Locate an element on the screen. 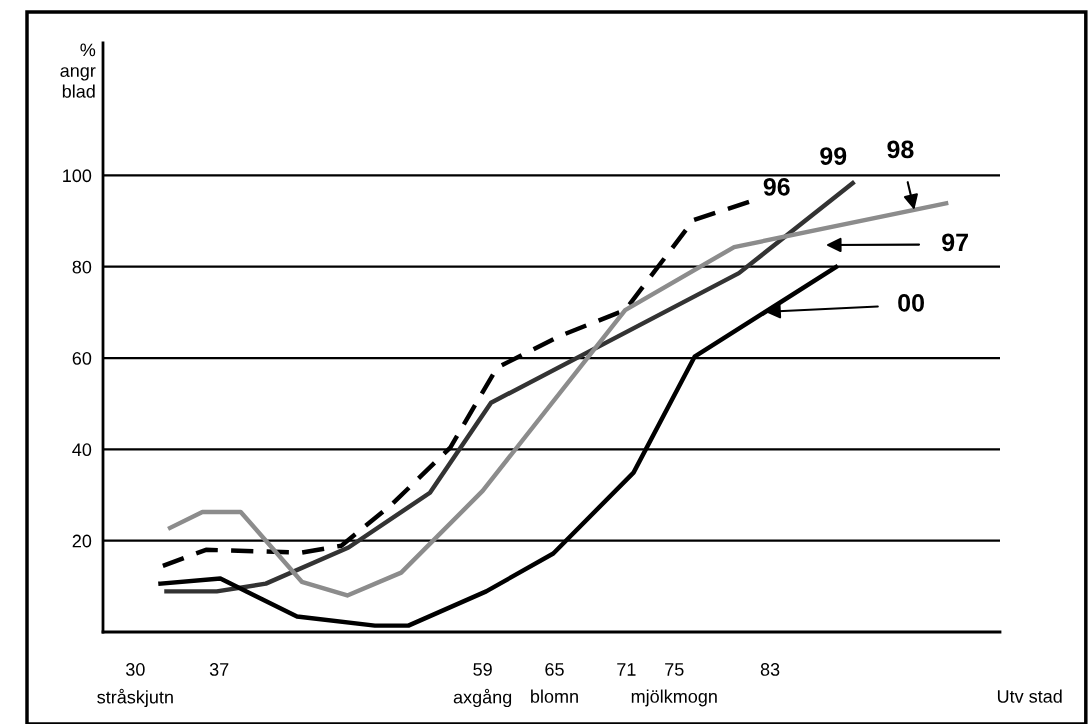 The height and width of the screenshot is (724, 1088). x-tick-label: 37 is located at coordinates (219, 669).